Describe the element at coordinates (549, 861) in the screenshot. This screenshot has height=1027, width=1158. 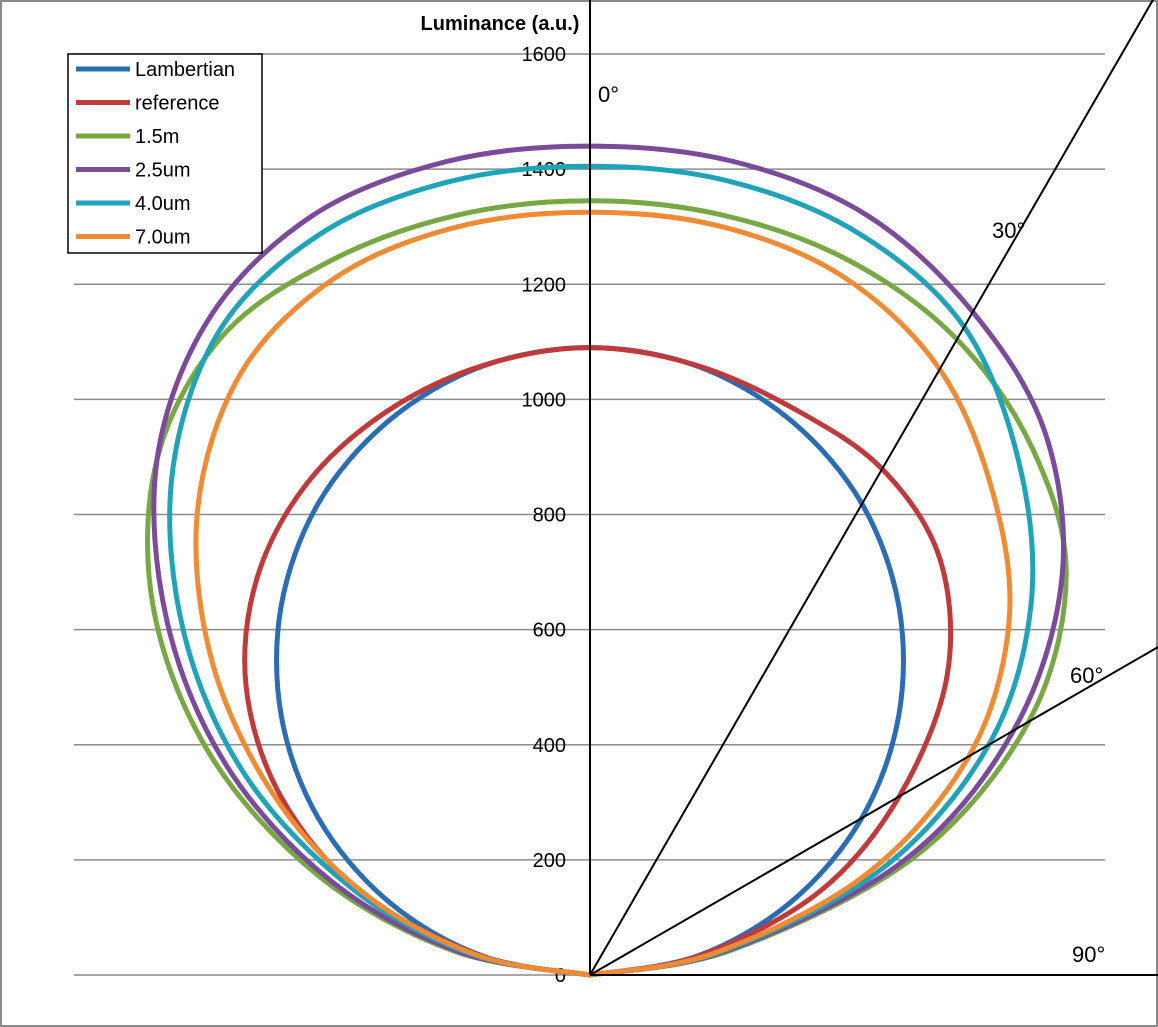
I see `y-tick-label: 200` at that location.